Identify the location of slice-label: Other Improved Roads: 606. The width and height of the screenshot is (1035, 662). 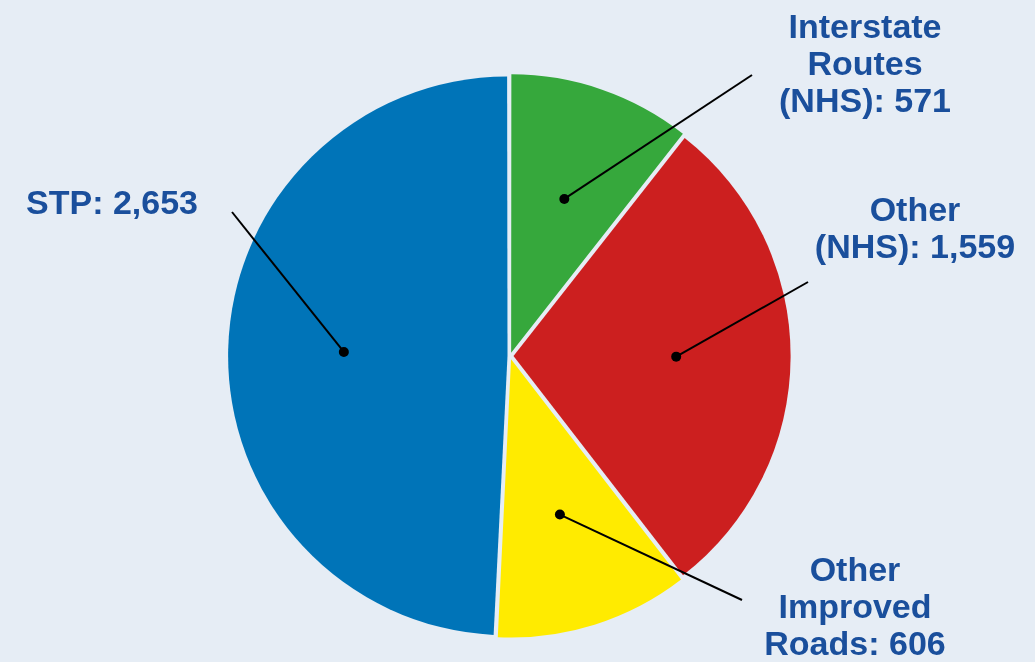
(855, 606).